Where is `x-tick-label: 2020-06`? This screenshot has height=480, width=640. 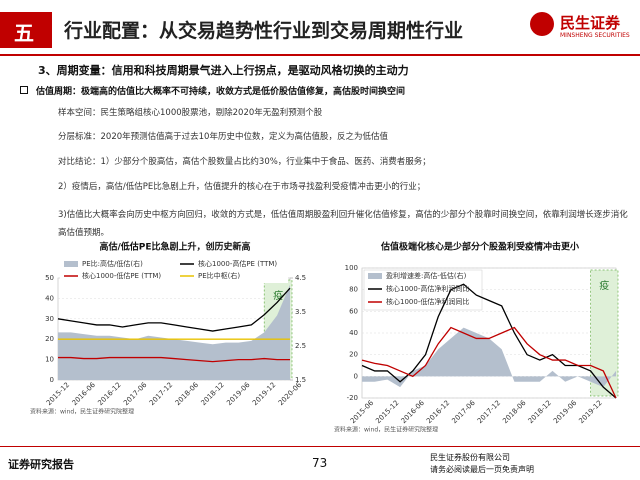
x-tick-label: 2020-06 is located at coordinates (290, 393).